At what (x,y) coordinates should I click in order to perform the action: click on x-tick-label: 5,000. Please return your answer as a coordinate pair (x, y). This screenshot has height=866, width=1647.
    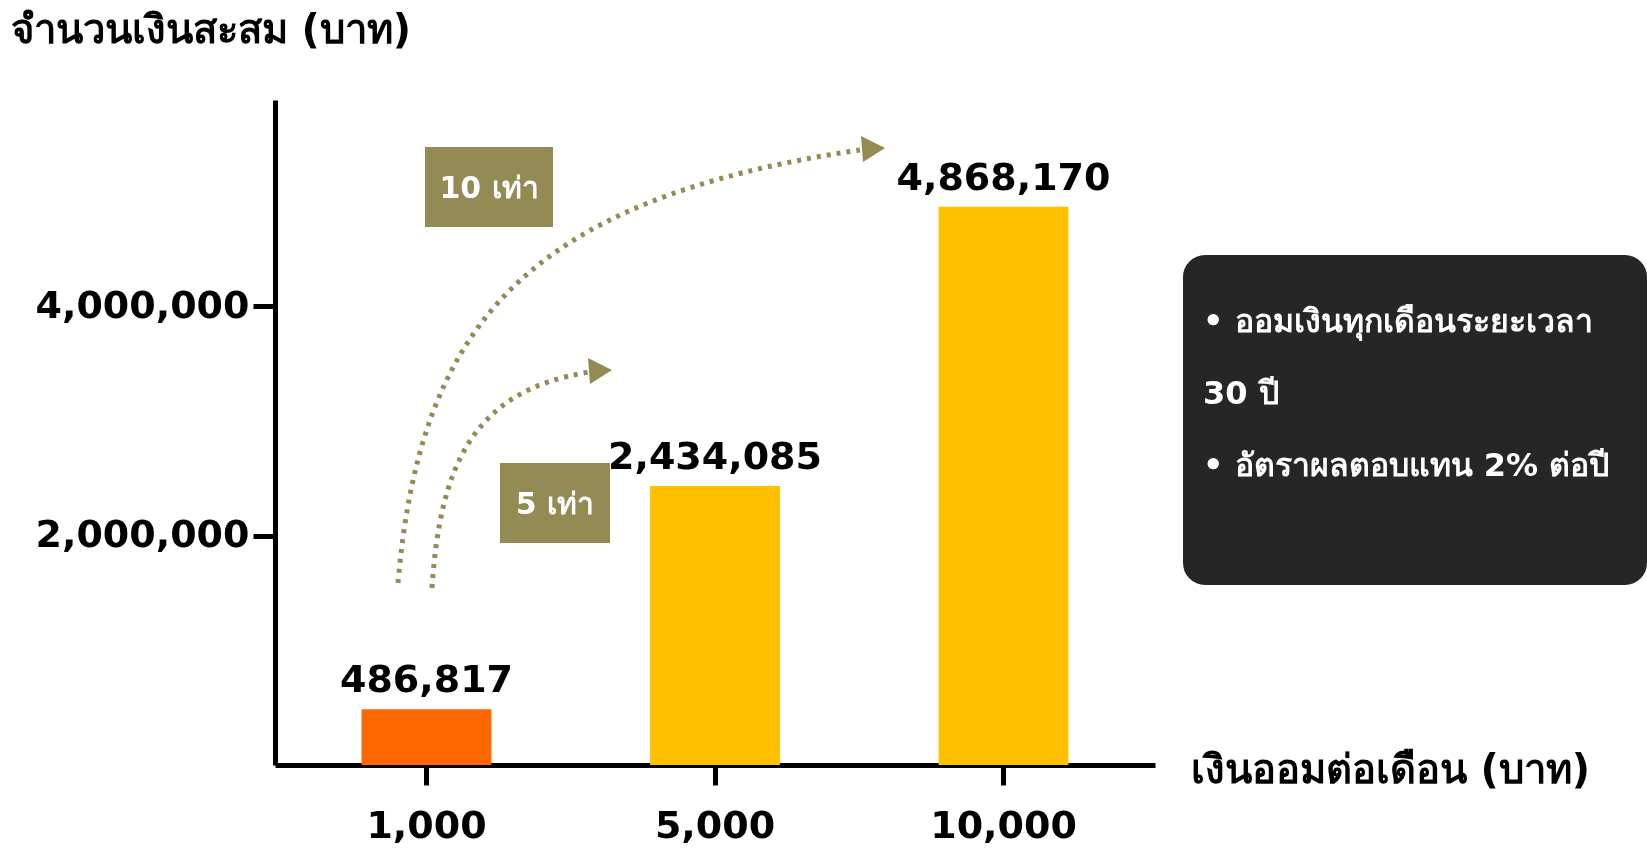
    Looking at the image, I should click on (715, 824).